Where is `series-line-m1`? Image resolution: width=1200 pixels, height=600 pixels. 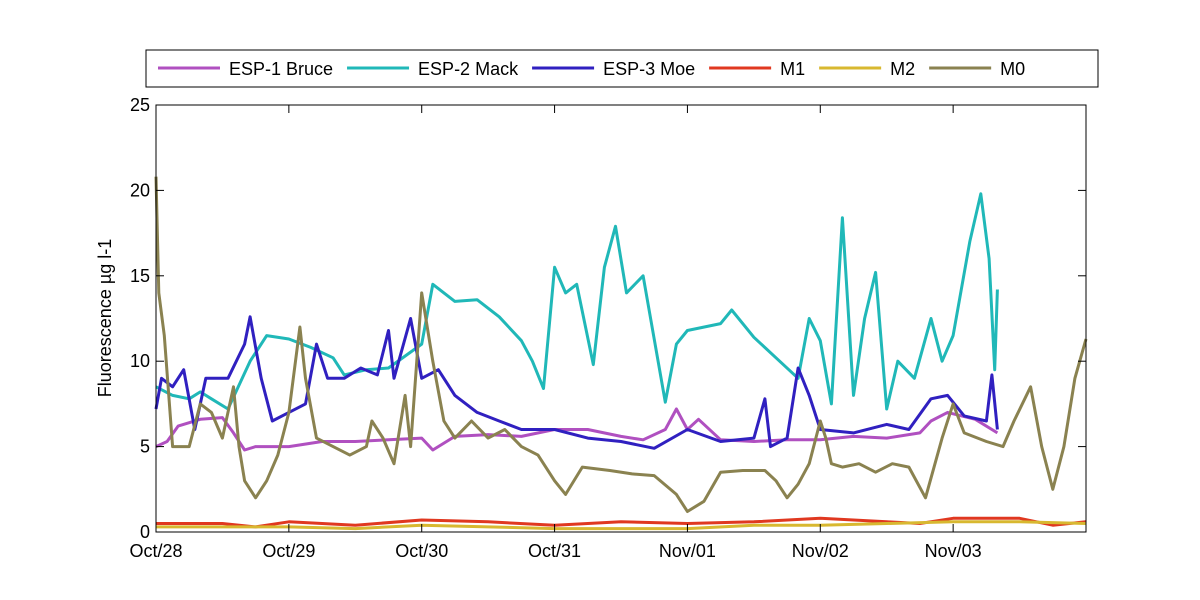 series-line-m1 is located at coordinates (621, 522).